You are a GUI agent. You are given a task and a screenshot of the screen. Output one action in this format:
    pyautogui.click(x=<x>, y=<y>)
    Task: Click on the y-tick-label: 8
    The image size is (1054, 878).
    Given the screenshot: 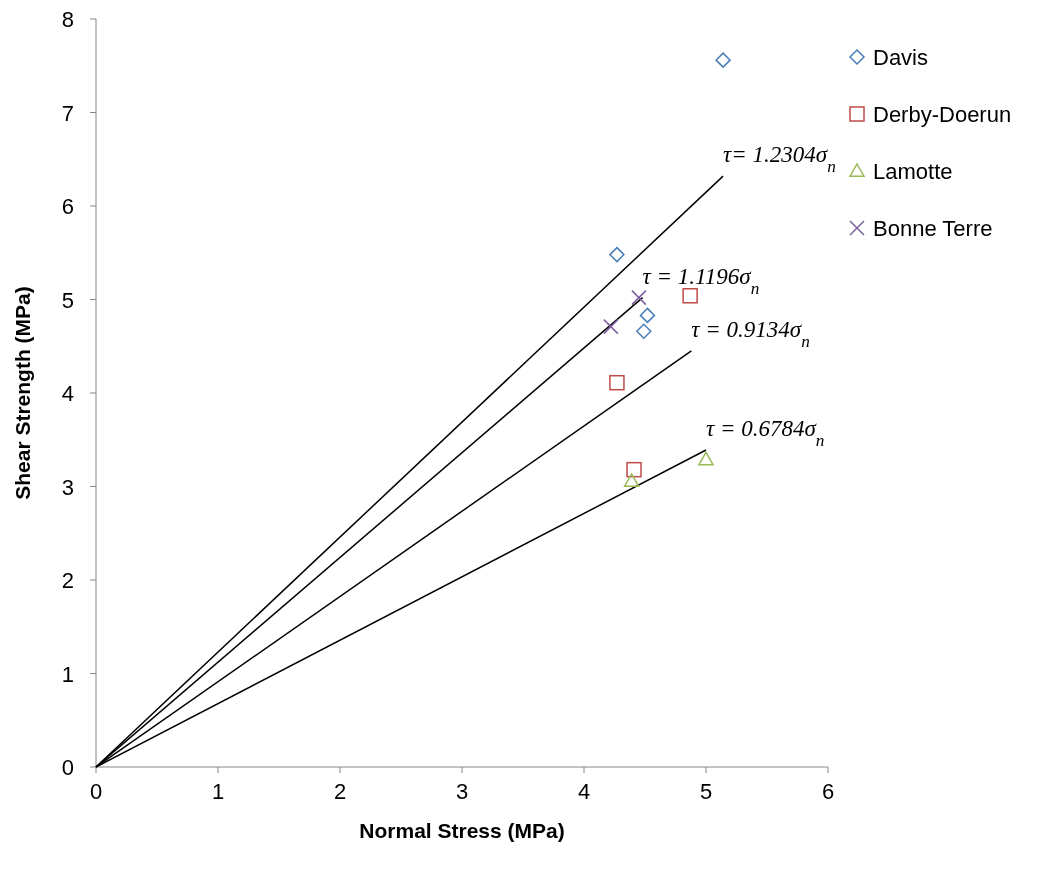 What is the action you would take?
    pyautogui.click(x=67, y=19)
    